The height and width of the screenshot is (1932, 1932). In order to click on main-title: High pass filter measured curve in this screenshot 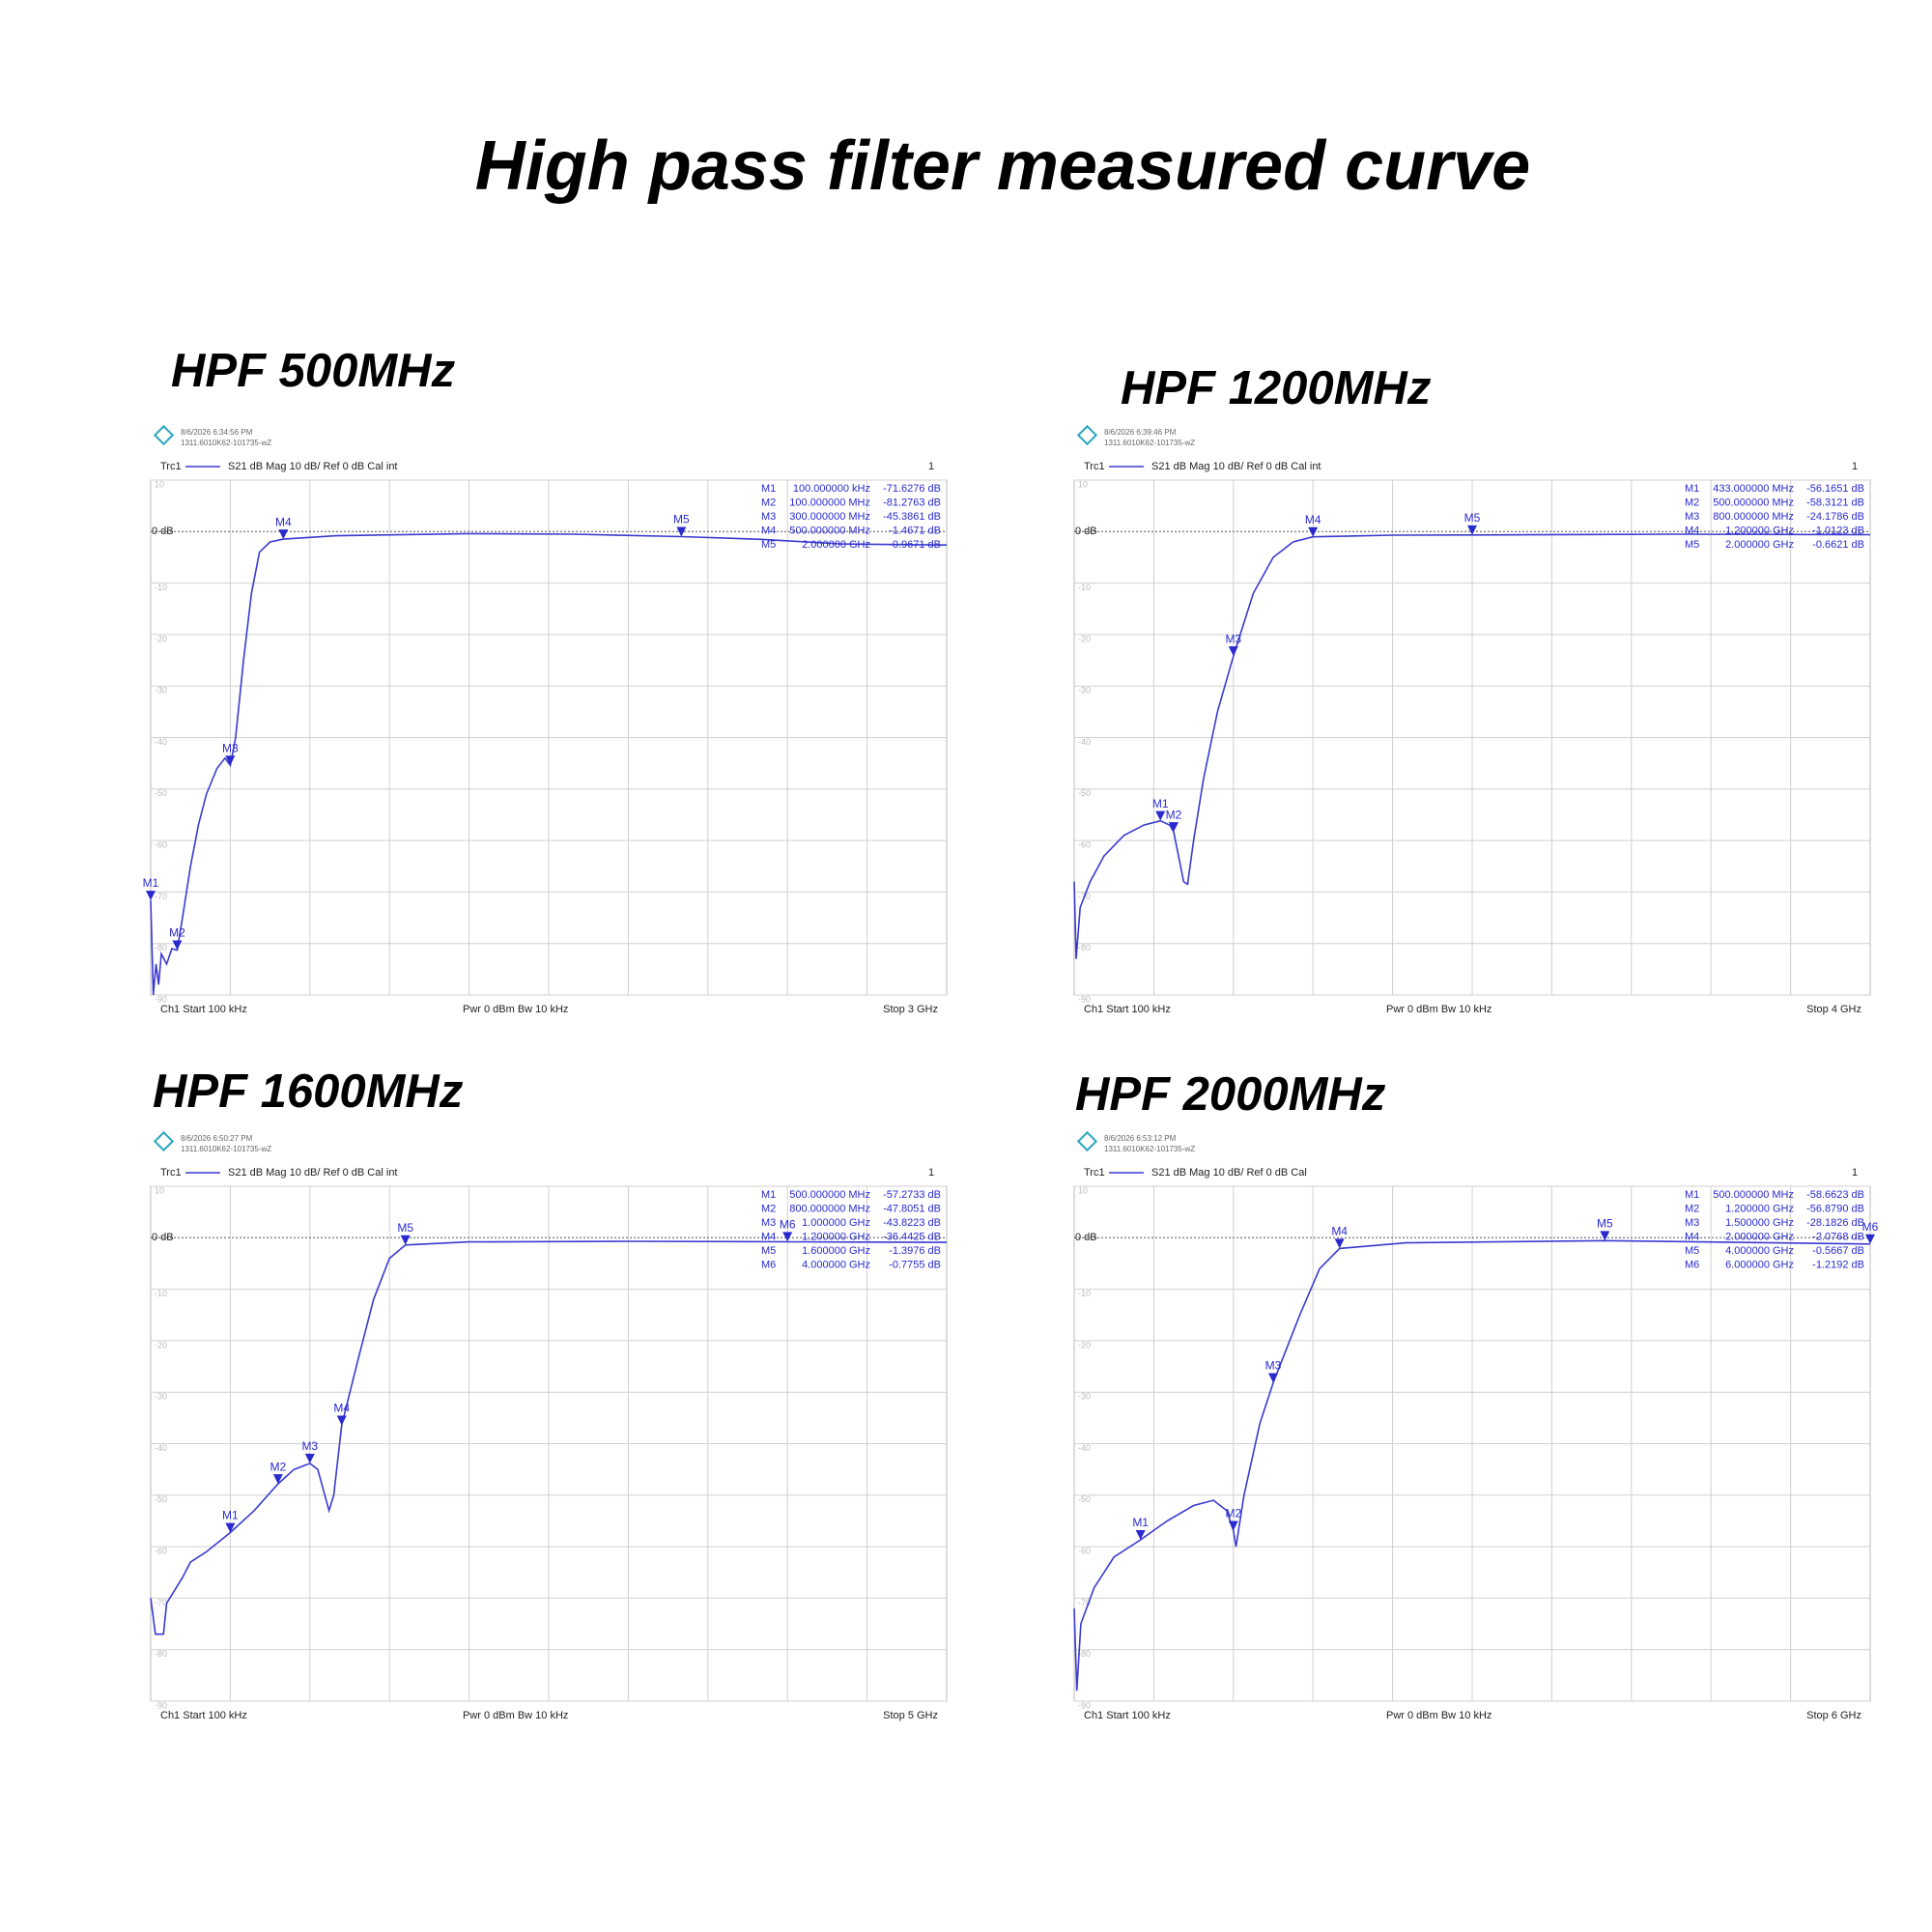, I will do `click(1002, 166)`.